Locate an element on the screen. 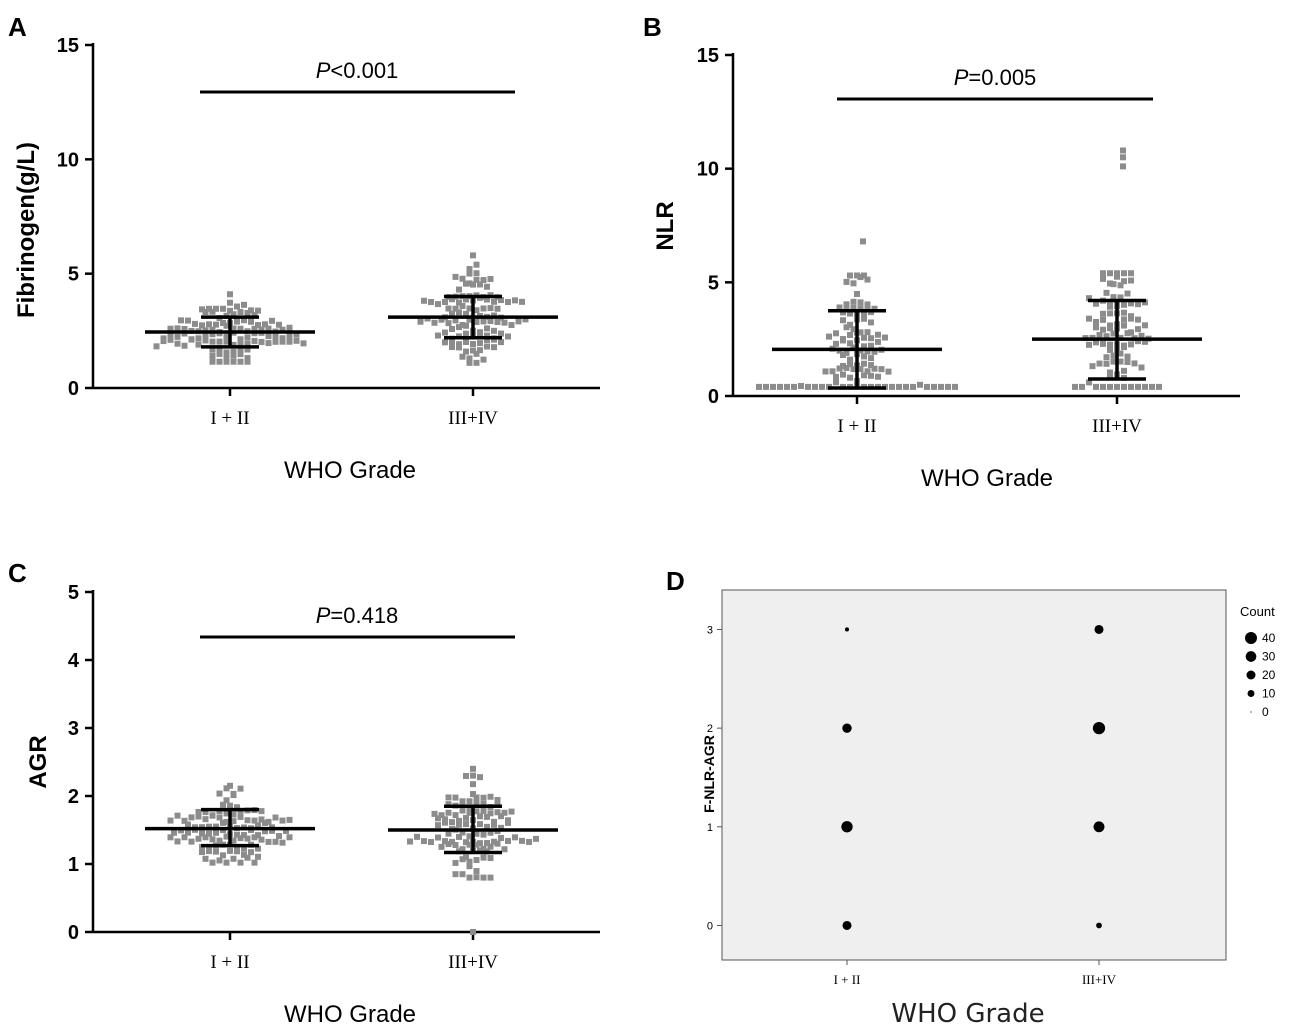  panel-c-p-symbol: P is located at coordinates (323, 615).